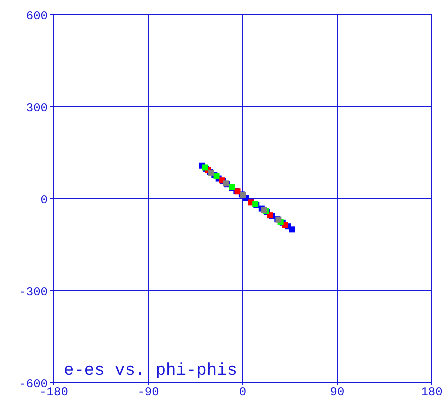 The height and width of the screenshot is (401, 442). I want to click on y-tick-label: 600, so click(37, 16).